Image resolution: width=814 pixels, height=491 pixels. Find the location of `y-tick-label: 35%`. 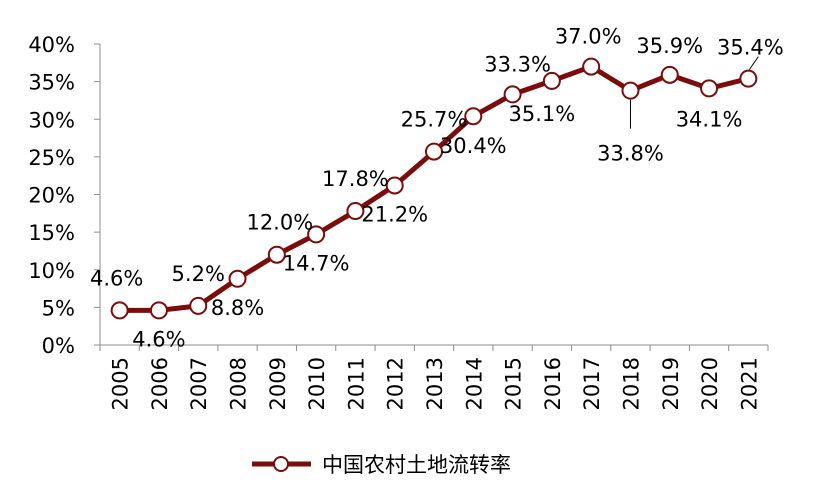

y-tick-label: 35% is located at coordinates (51, 83).